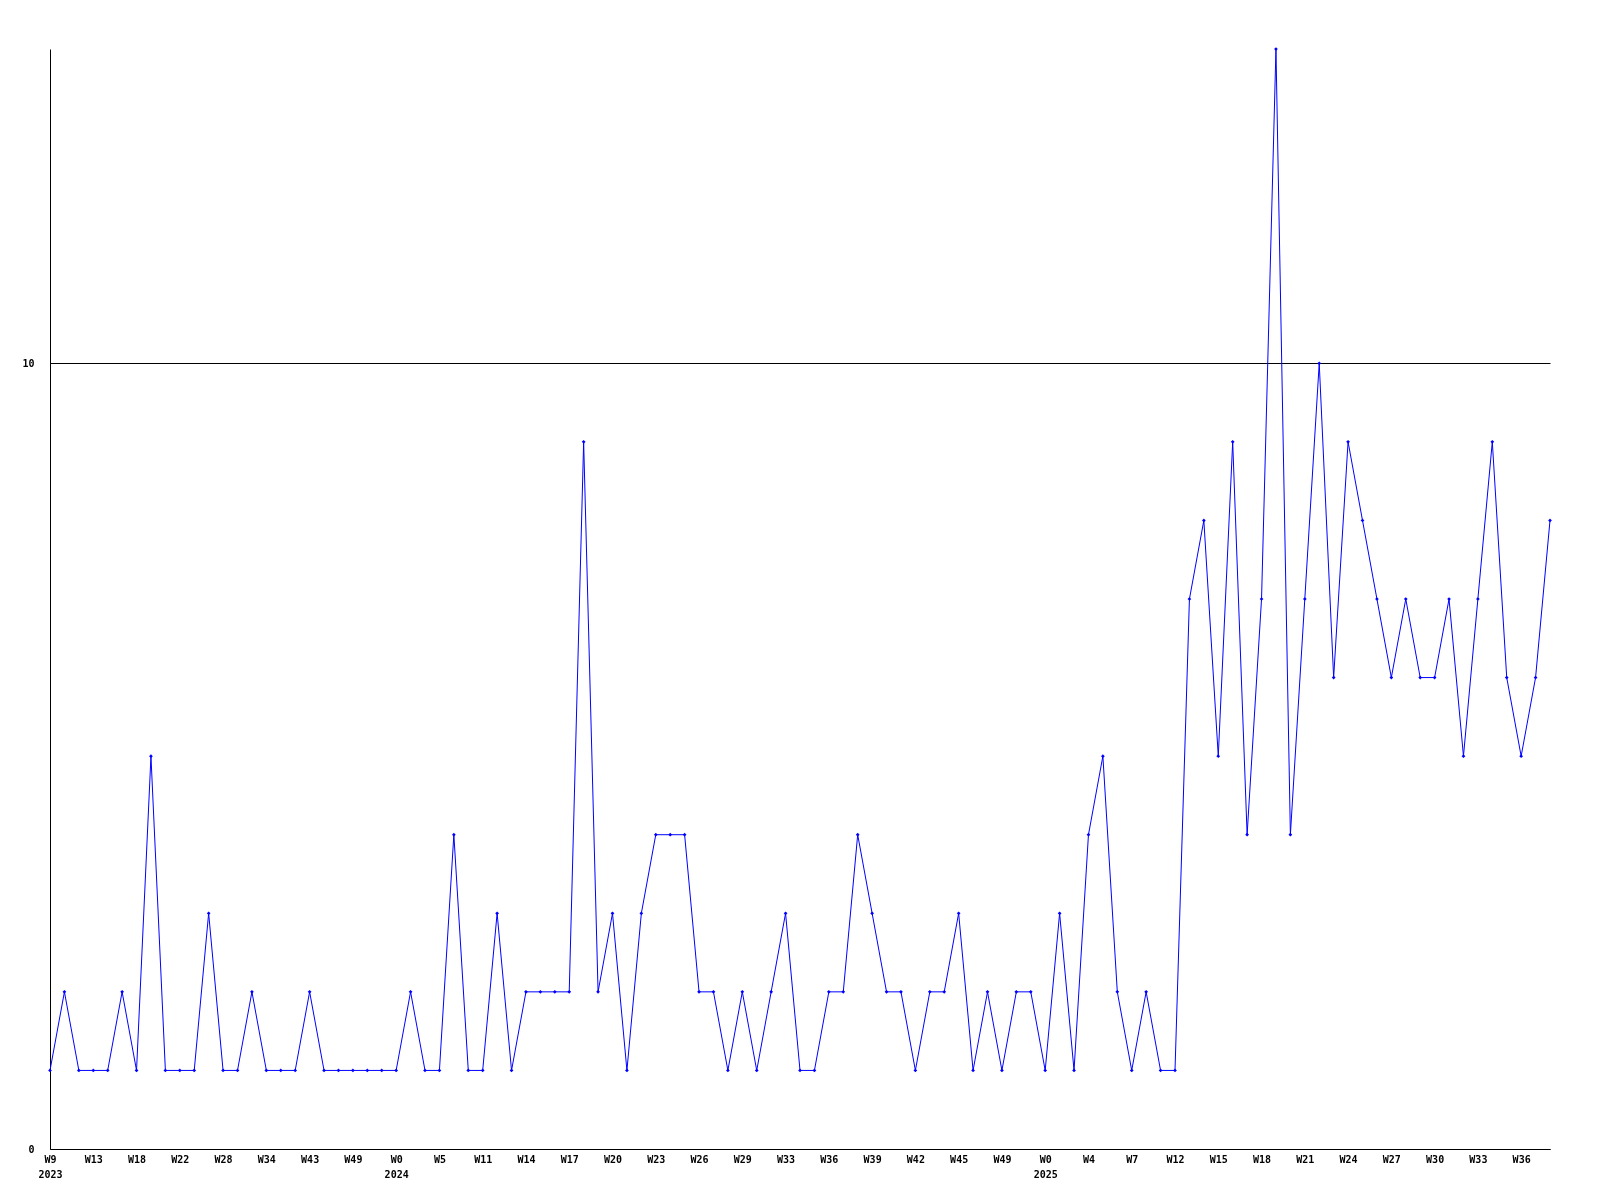 The width and height of the screenshot is (1600, 1200). I want to click on x-tick-label: W13, so click(93, 1159).